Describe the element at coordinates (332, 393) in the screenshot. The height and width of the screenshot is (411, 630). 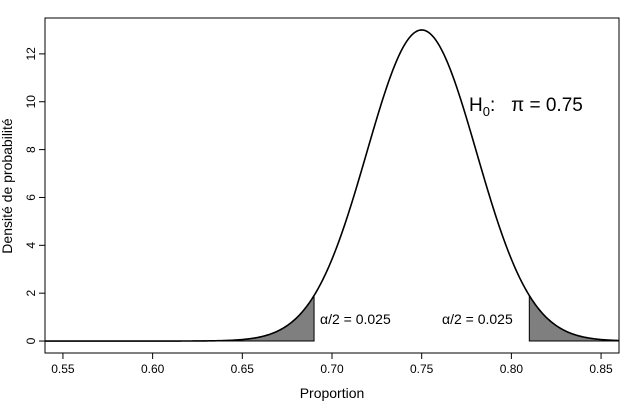
I see `x-axis-label: Proportion` at that location.